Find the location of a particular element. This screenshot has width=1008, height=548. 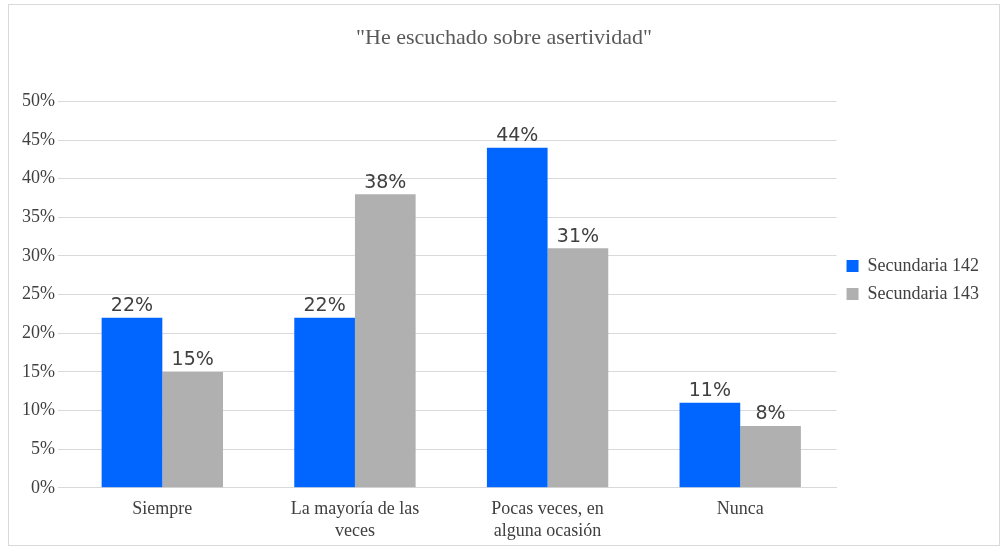

y-tick-label: 25% is located at coordinates (38, 293).